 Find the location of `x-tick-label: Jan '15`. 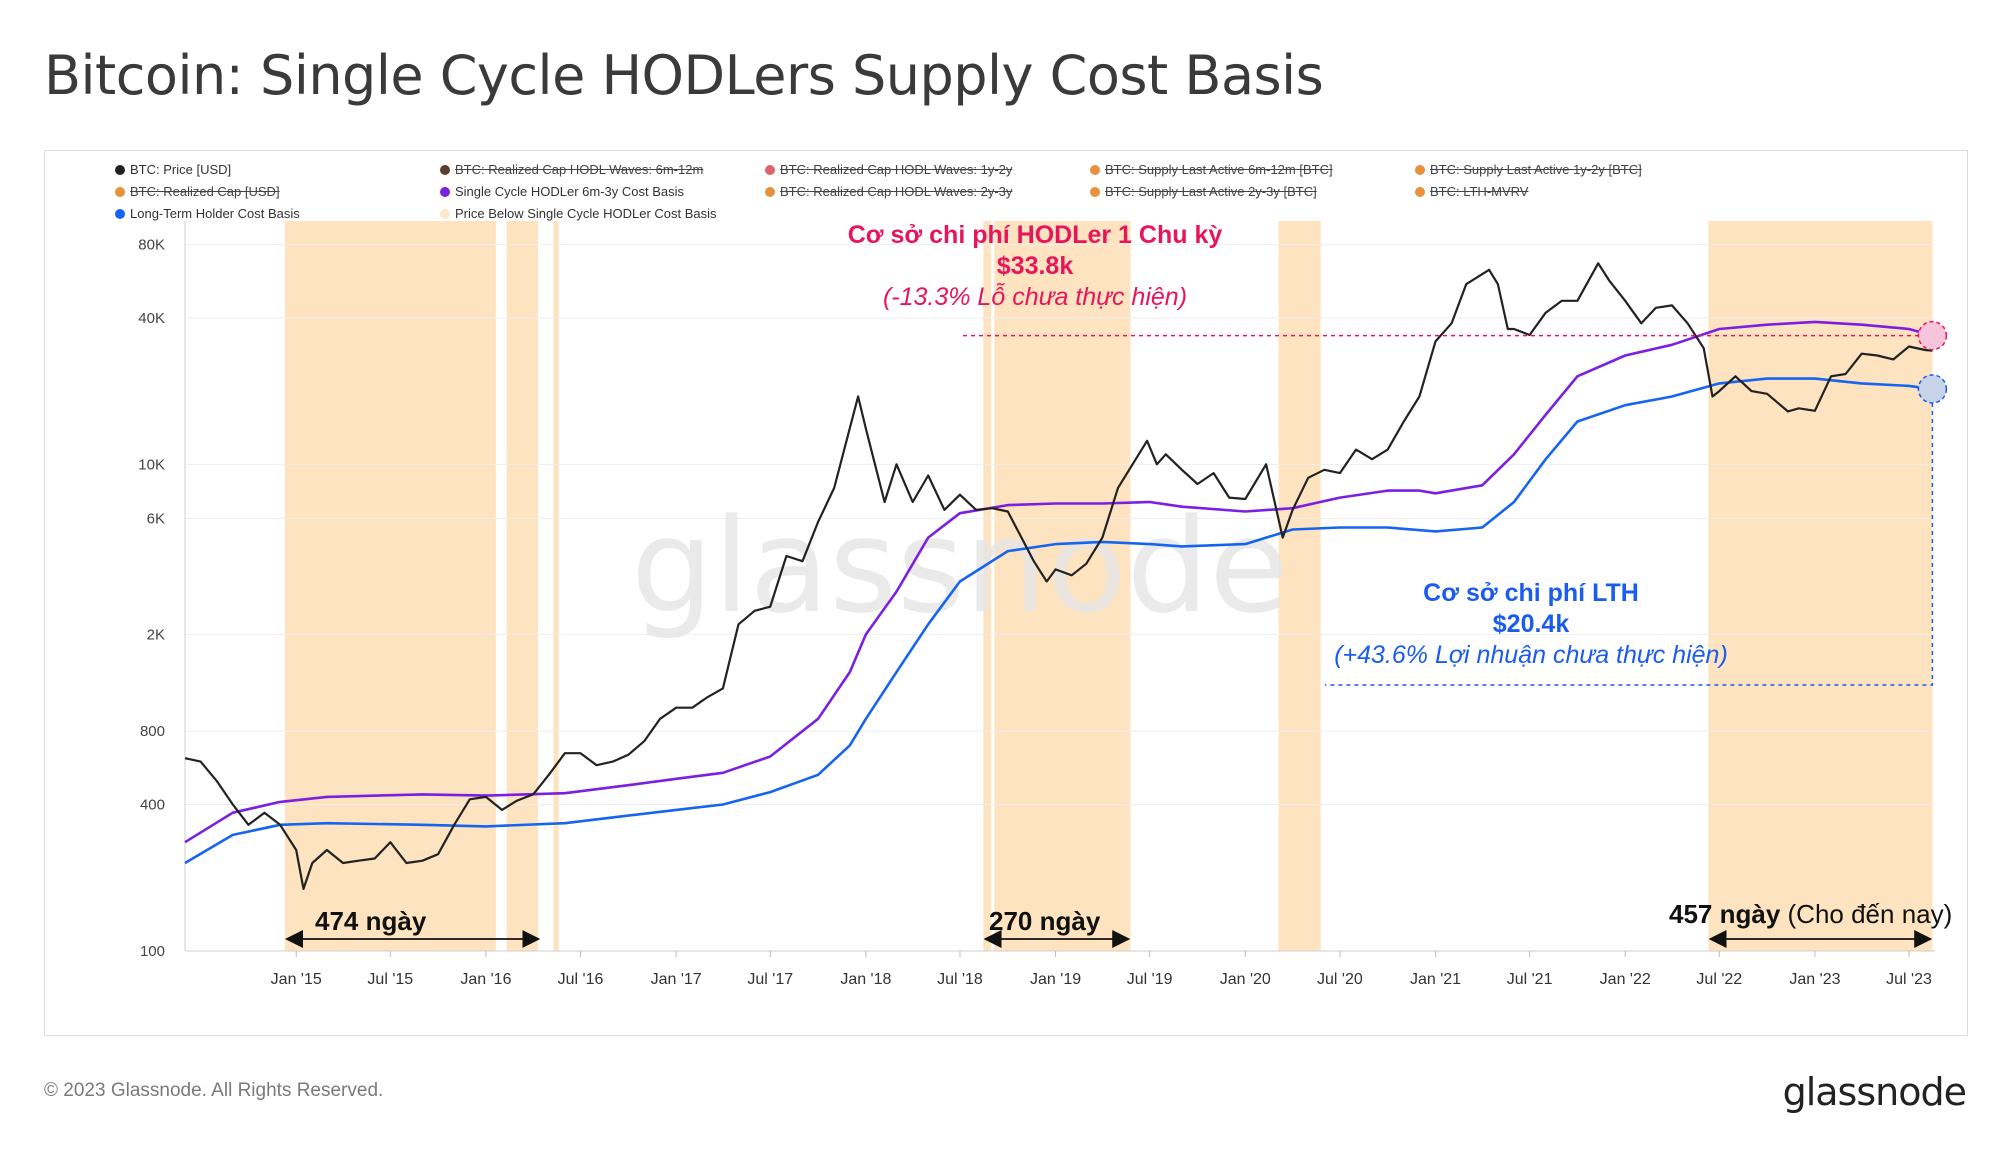

x-tick-label: Jan '15 is located at coordinates (296, 979).